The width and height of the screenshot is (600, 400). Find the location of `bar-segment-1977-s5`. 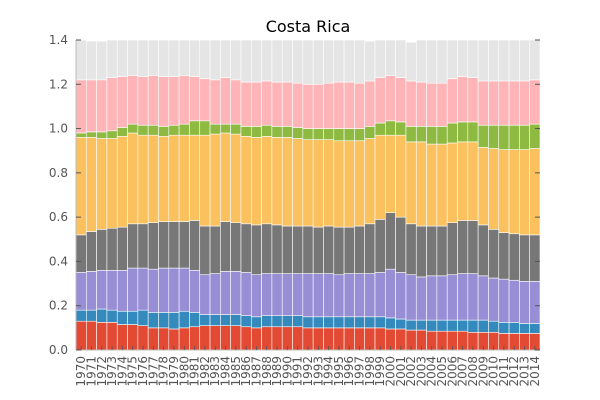

bar-segment-1977-s5 is located at coordinates (153, 130).